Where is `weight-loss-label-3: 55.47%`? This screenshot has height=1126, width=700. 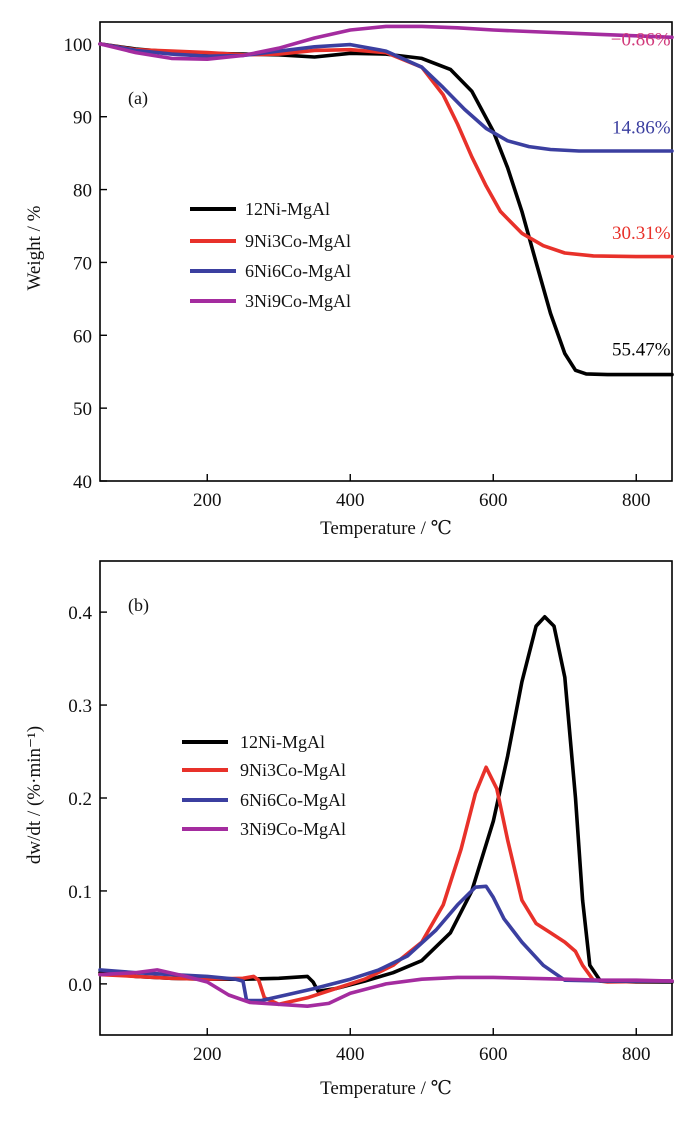 weight-loss-label-3: 55.47% is located at coordinates (641, 350).